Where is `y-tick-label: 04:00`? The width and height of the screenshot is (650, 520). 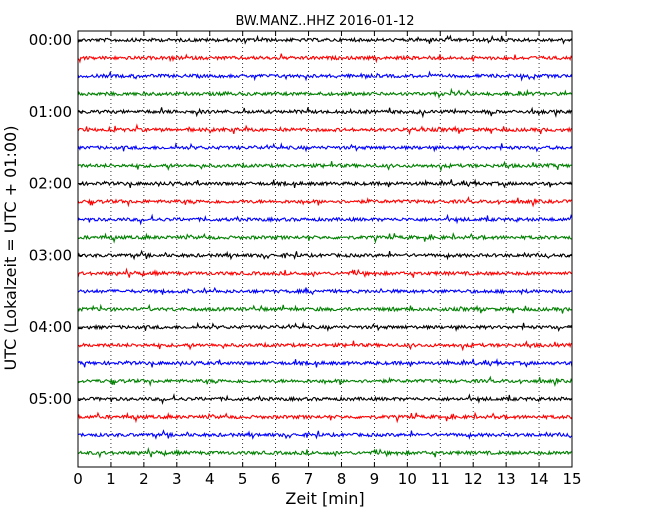 y-tick-label: 04:00 is located at coordinates (50, 327).